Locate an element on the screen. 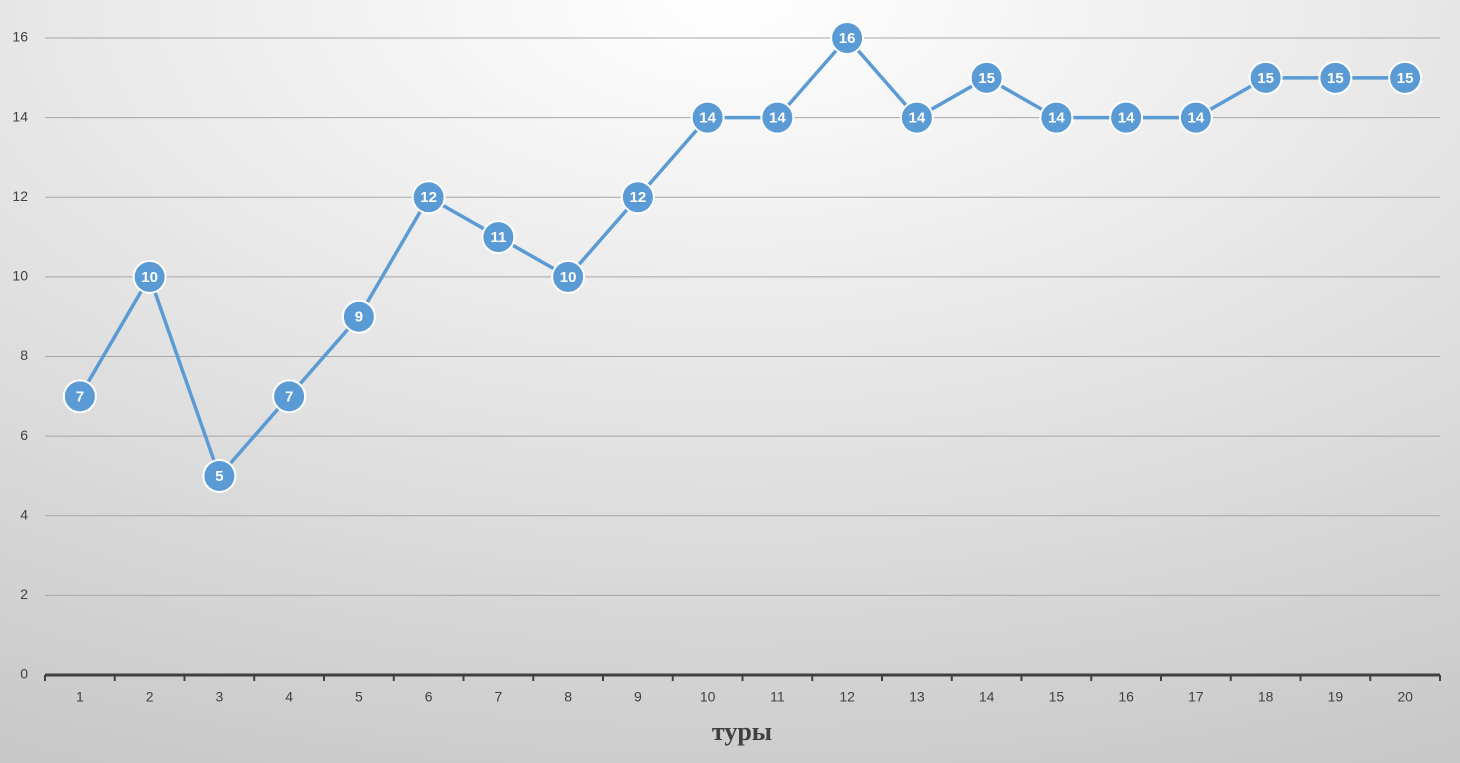  x-tick-label: 16 is located at coordinates (1126, 697).